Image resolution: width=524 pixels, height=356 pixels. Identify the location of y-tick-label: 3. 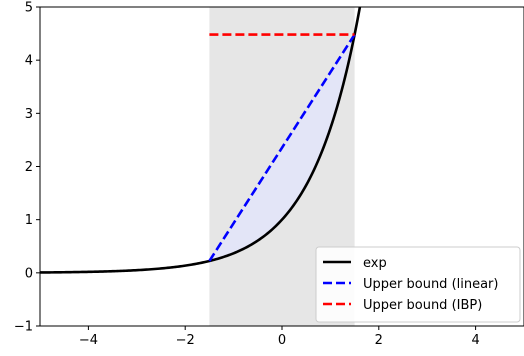
(29, 114).